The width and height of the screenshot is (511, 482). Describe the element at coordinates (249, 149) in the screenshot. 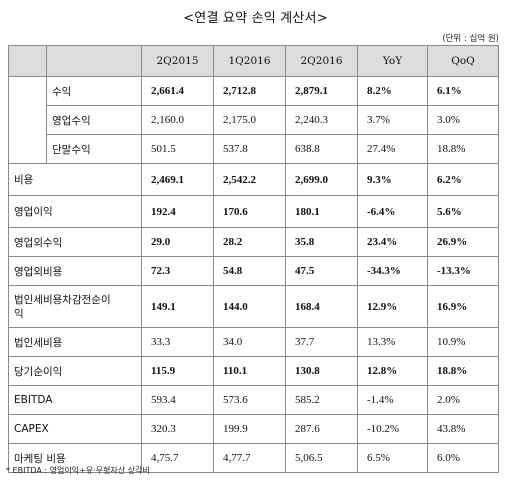

I see `table-cell: 537.8` at that location.